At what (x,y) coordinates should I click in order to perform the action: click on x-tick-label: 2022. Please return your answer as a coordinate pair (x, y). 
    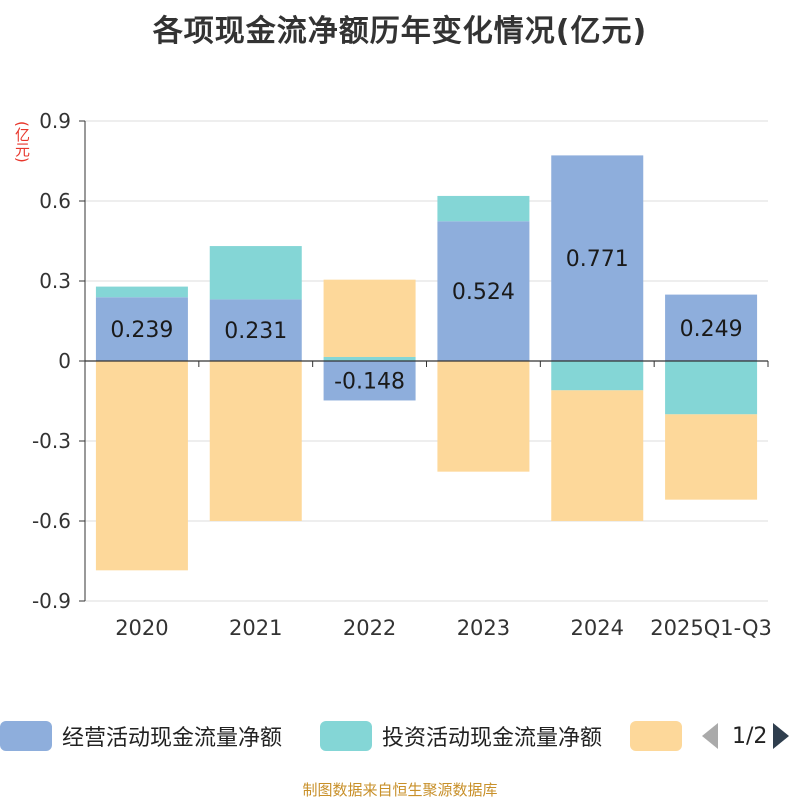
    Looking at the image, I should click on (369, 628).